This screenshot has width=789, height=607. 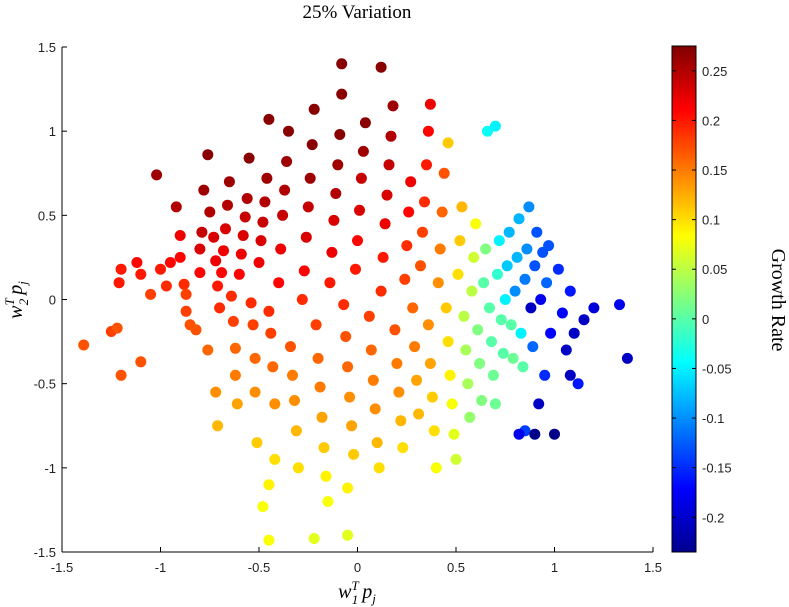 What do you see at coordinates (711, 120) in the screenshot?
I see `colorbar-tick-label: 0.2` at bounding box center [711, 120].